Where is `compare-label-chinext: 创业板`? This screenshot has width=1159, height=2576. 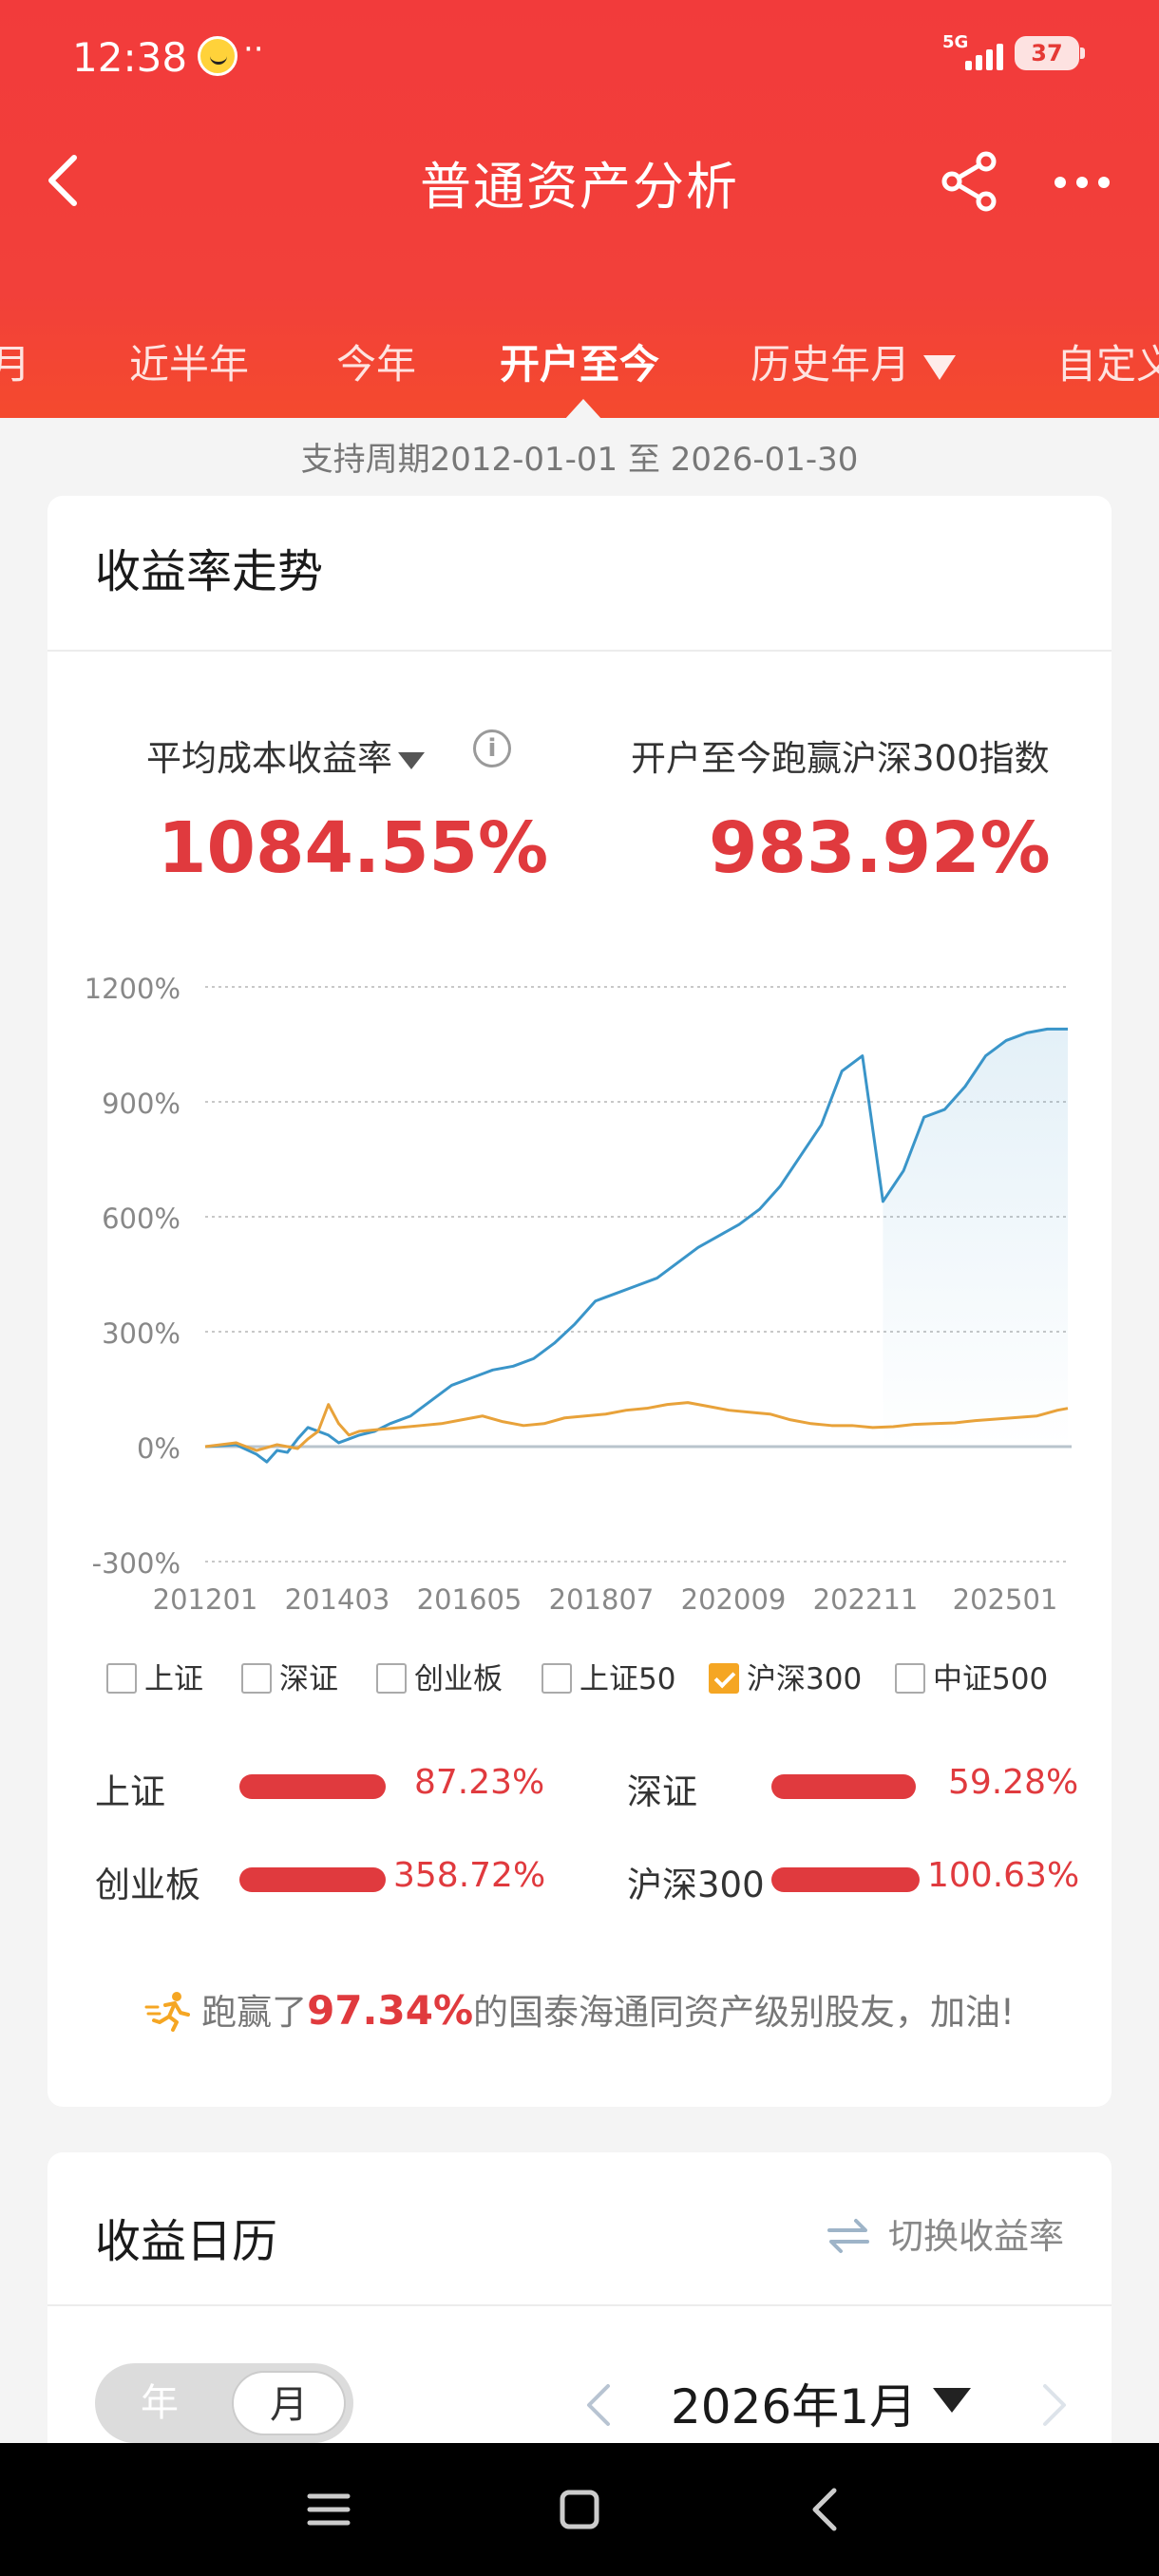 compare-label-chinext: 创业板 is located at coordinates (147, 1885).